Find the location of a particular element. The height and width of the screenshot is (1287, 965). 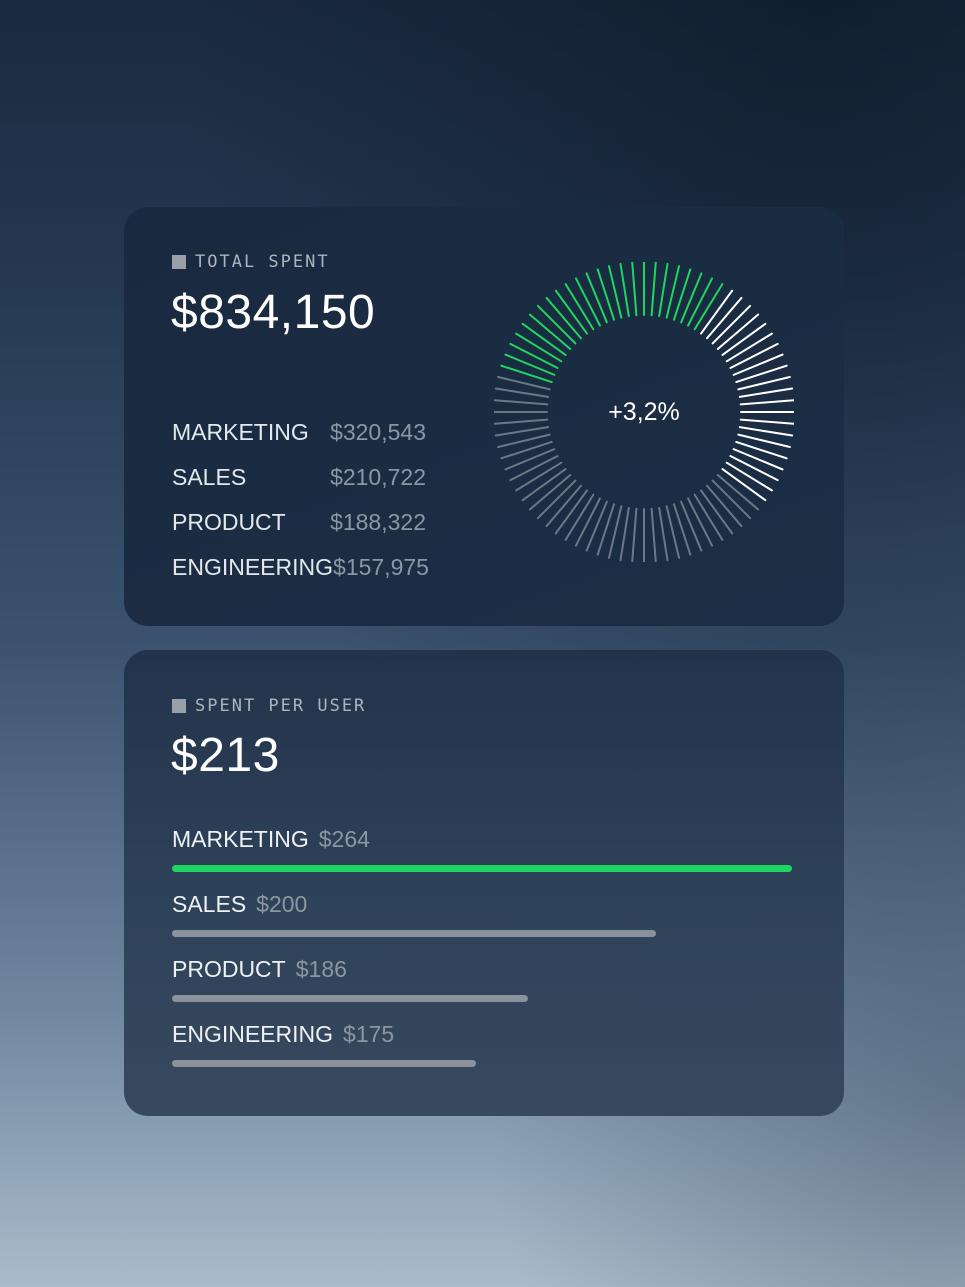

bar-label: PRODUCT $186 is located at coordinates (482, 969).